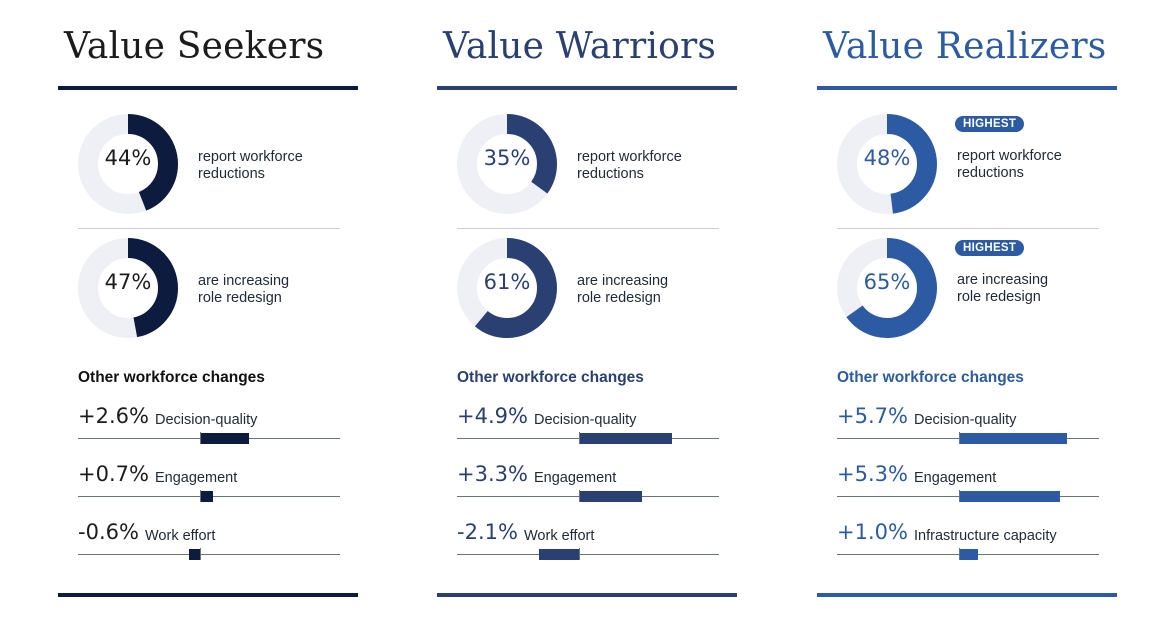 The height and width of the screenshot is (617, 1166). Describe the element at coordinates (113, 474) in the screenshot. I see `change-value: +0.7%` at that location.